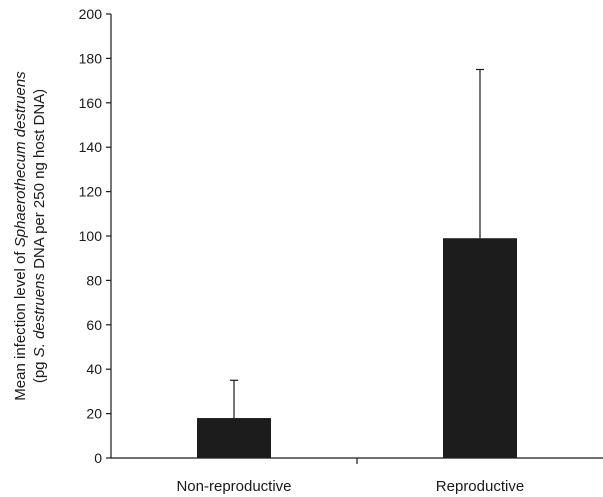 This screenshot has width=603, height=497. What do you see at coordinates (91, 103) in the screenshot?
I see `y-tick-label: 160` at bounding box center [91, 103].